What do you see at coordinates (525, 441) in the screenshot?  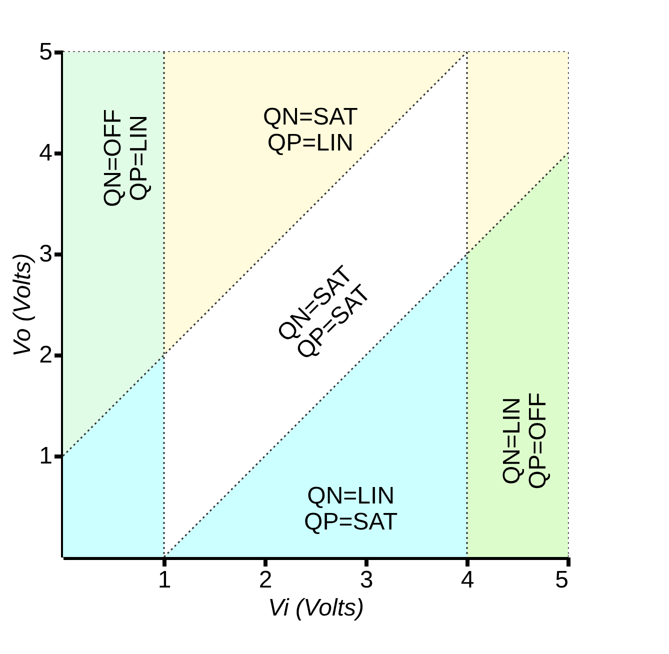 I see `annotation: QN=LIN QP=OFF` at bounding box center [525, 441].